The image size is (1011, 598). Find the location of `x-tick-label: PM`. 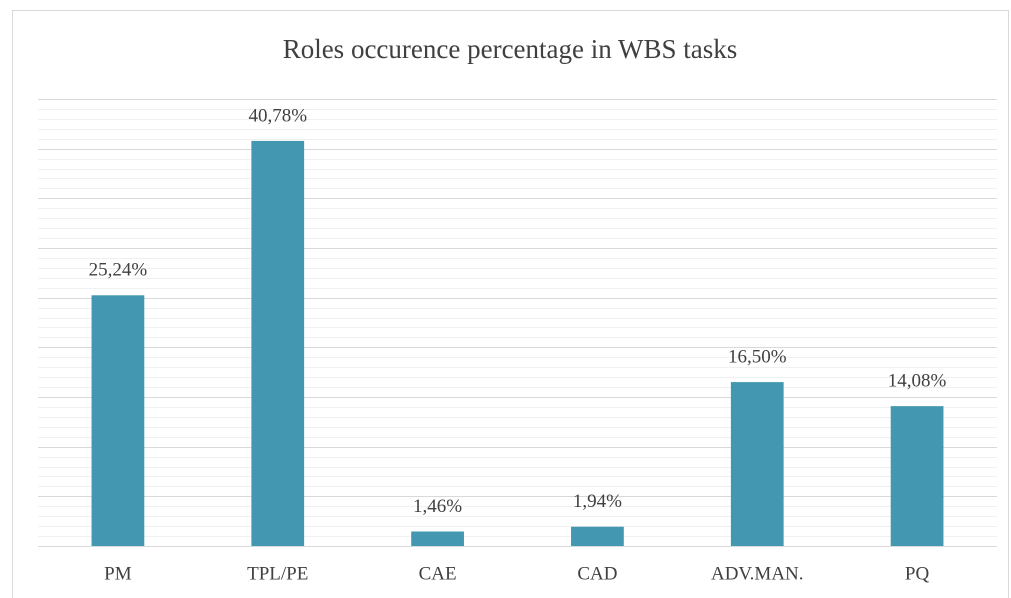

x-tick-label: PM is located at coordinates (118, 573).